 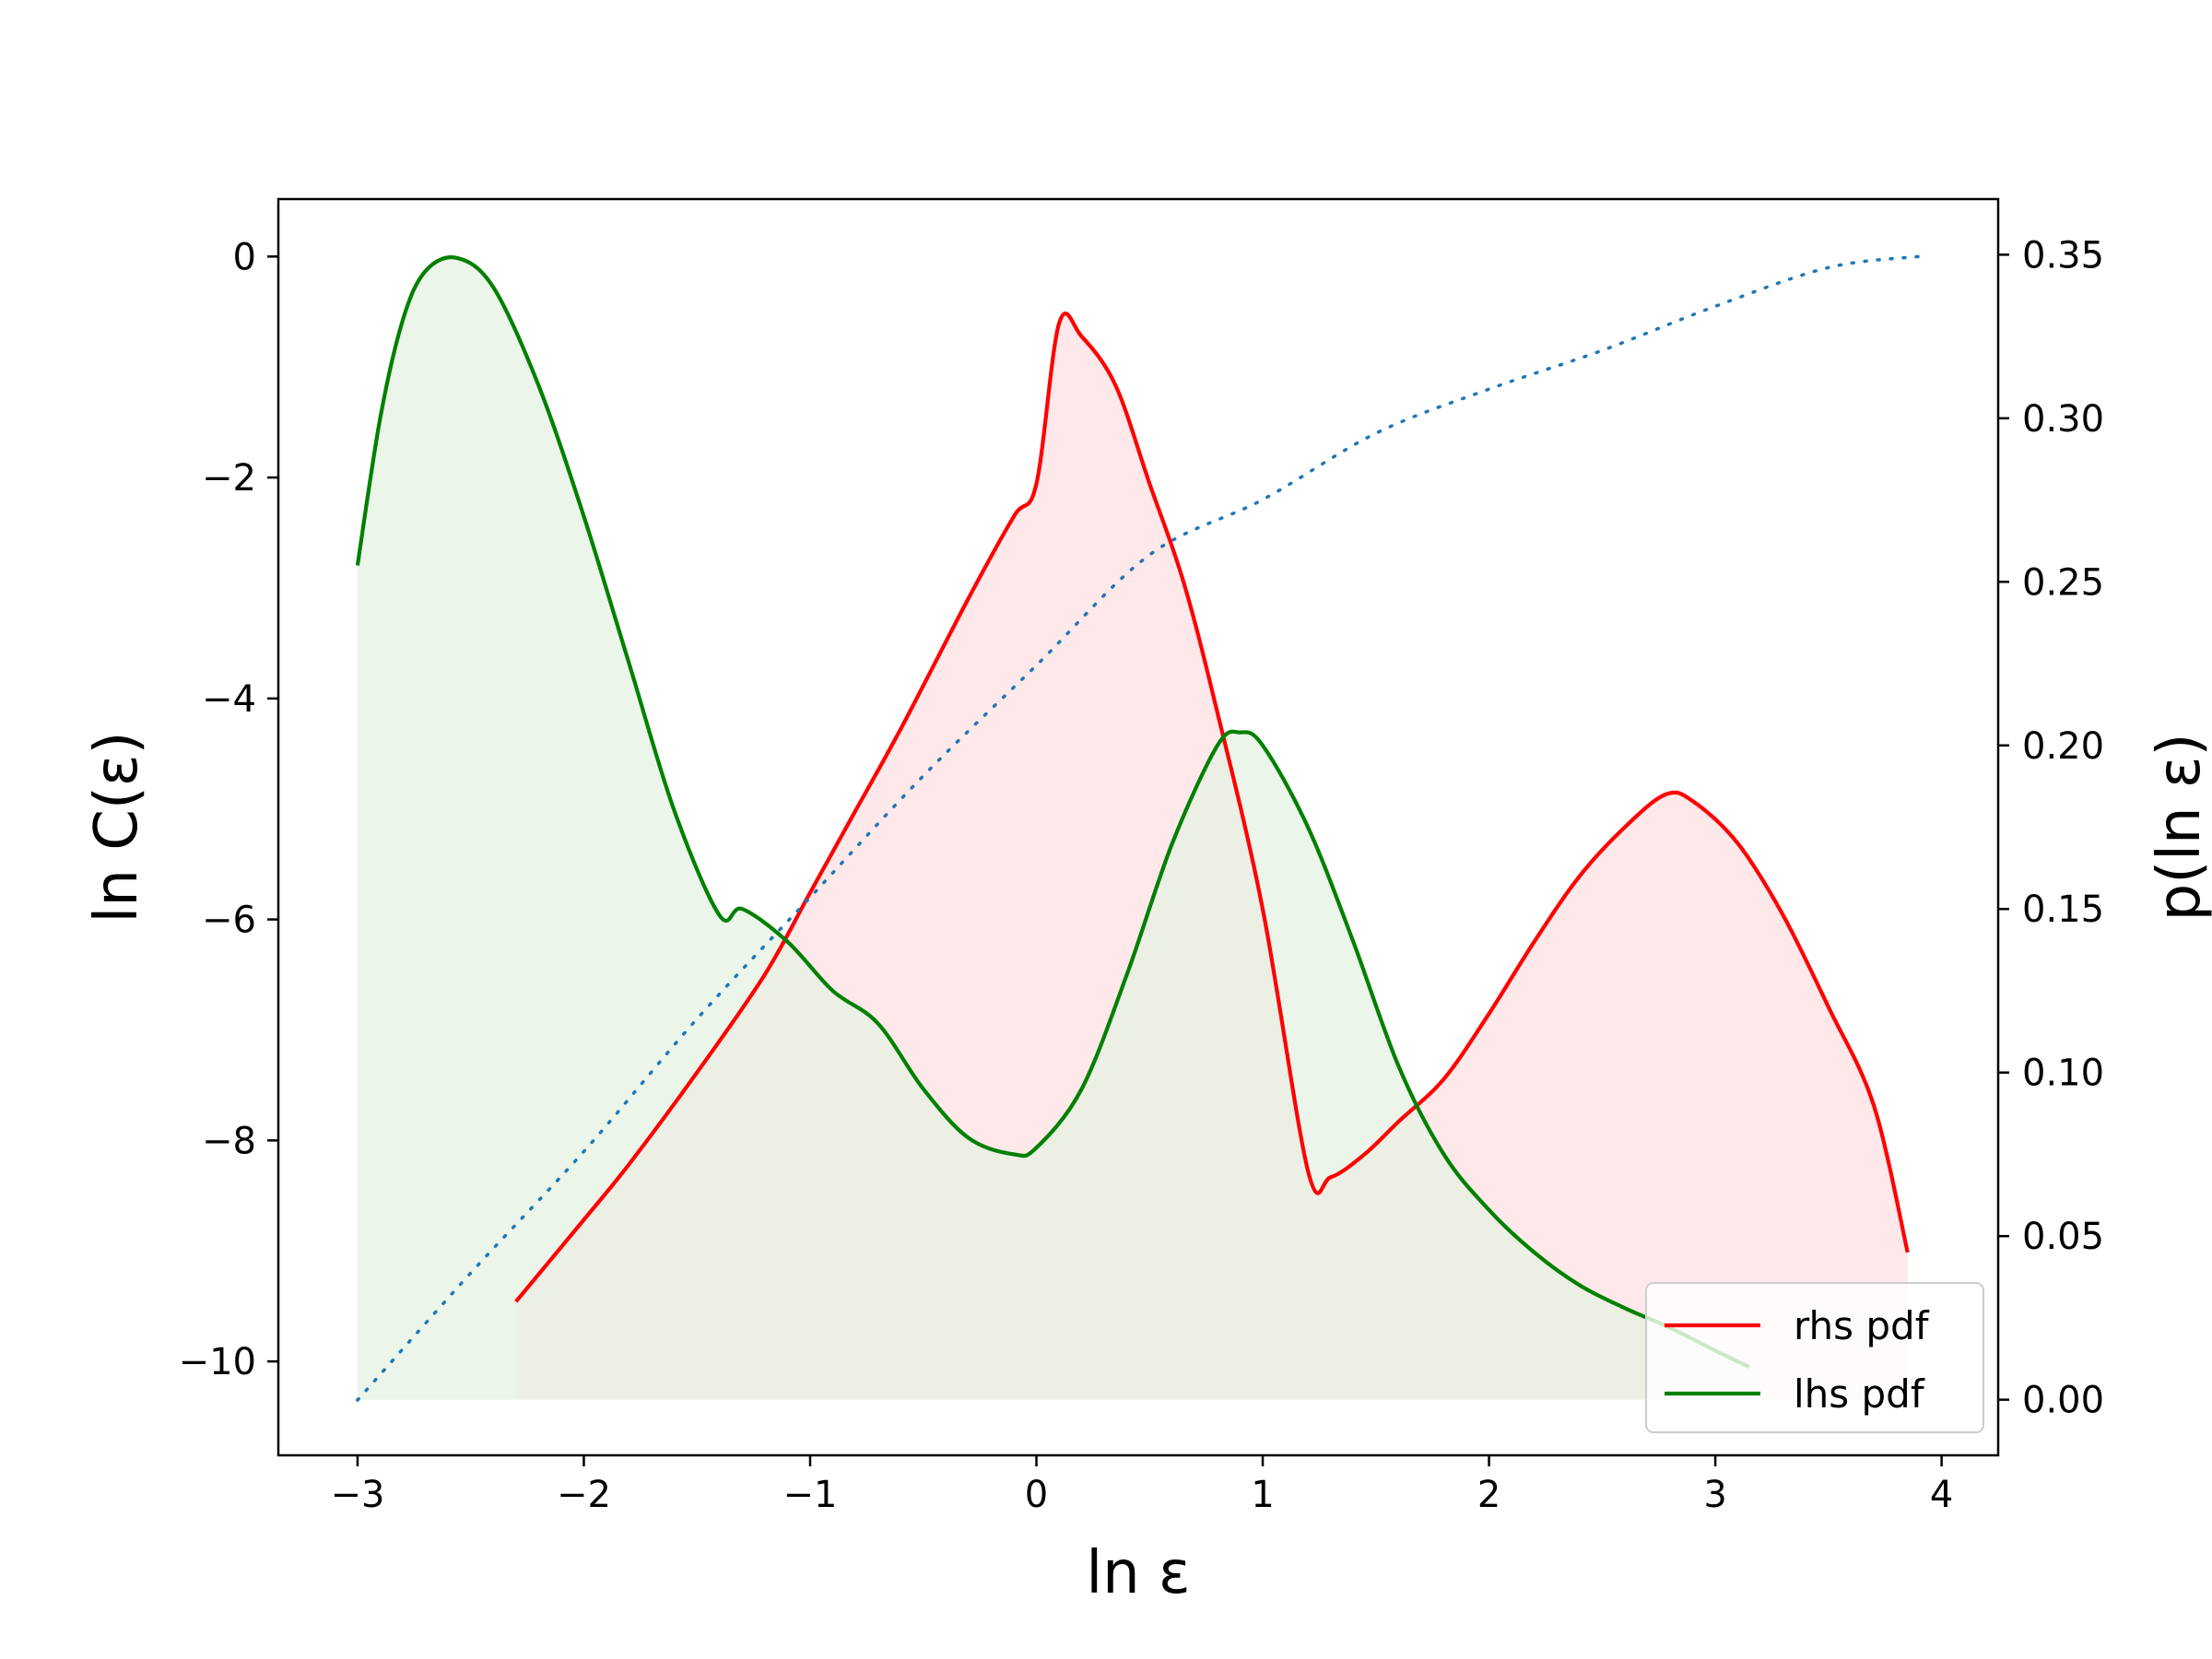 I want to click on right-y-tick-label: 0.20, so click(x=2063, y=746).